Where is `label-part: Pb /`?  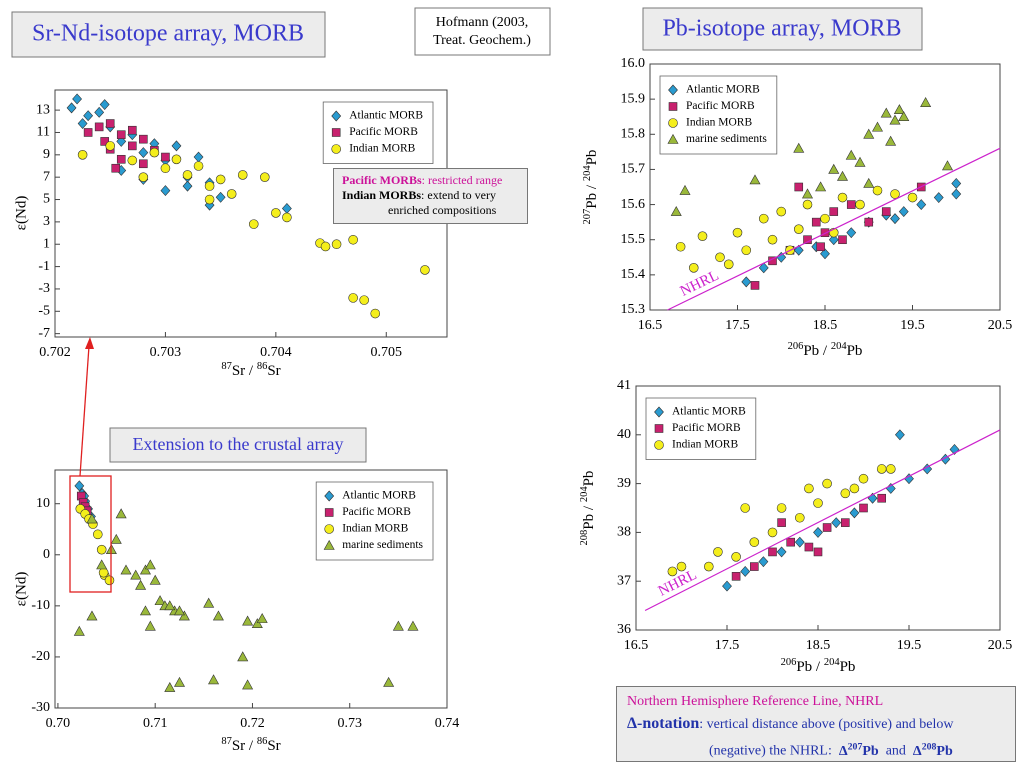 label-part: Pb / is located at coordinates (810, 667).